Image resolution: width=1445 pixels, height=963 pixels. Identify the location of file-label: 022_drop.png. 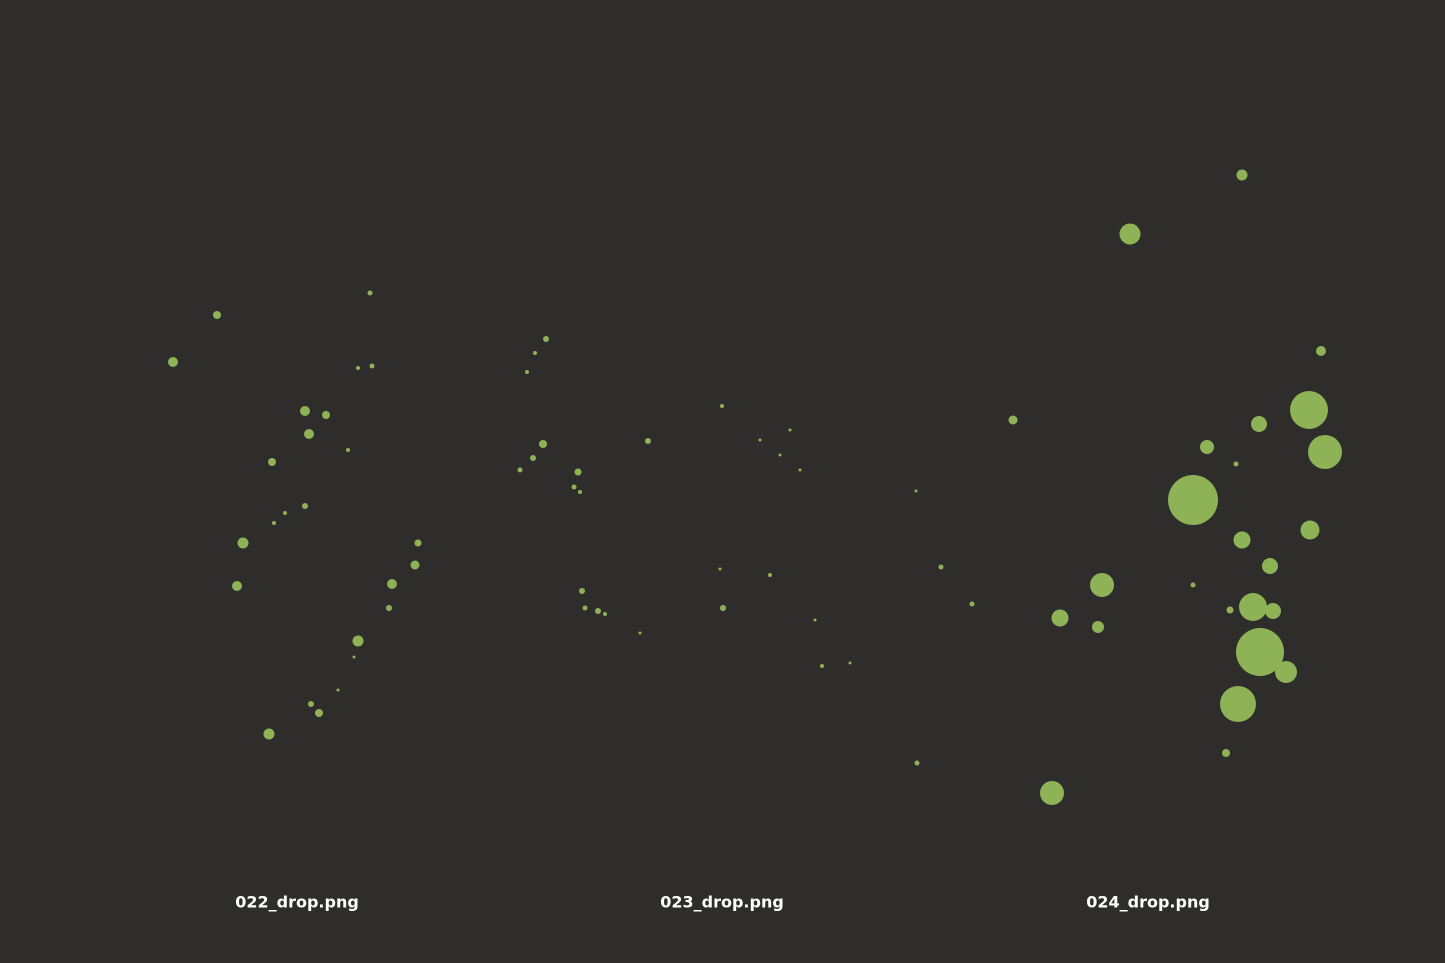
(297, 902).